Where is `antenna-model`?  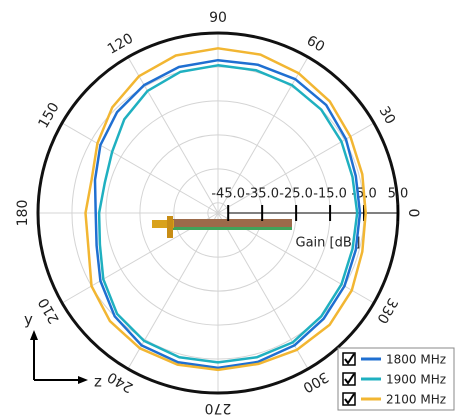 antenna-model is located at coordinates (222, 227).